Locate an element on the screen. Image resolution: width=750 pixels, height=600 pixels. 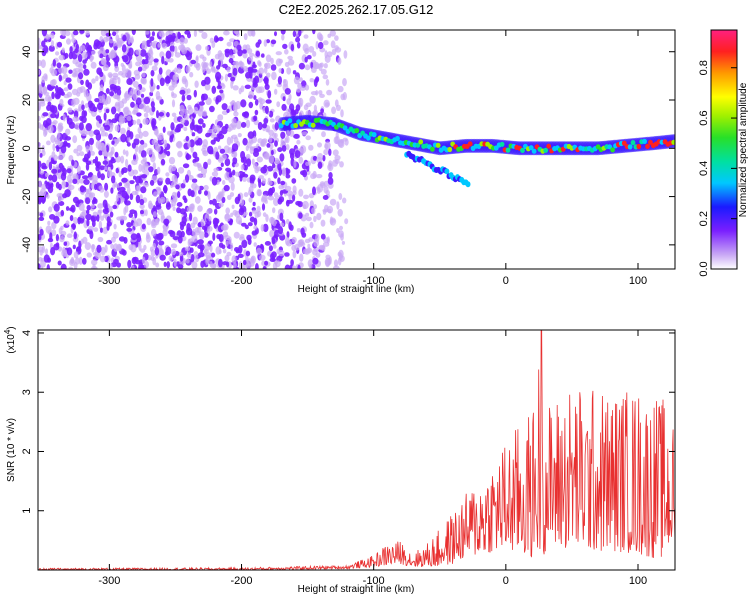
spectrogram-xtick-label: -100 is located at coordinates (374, 281).